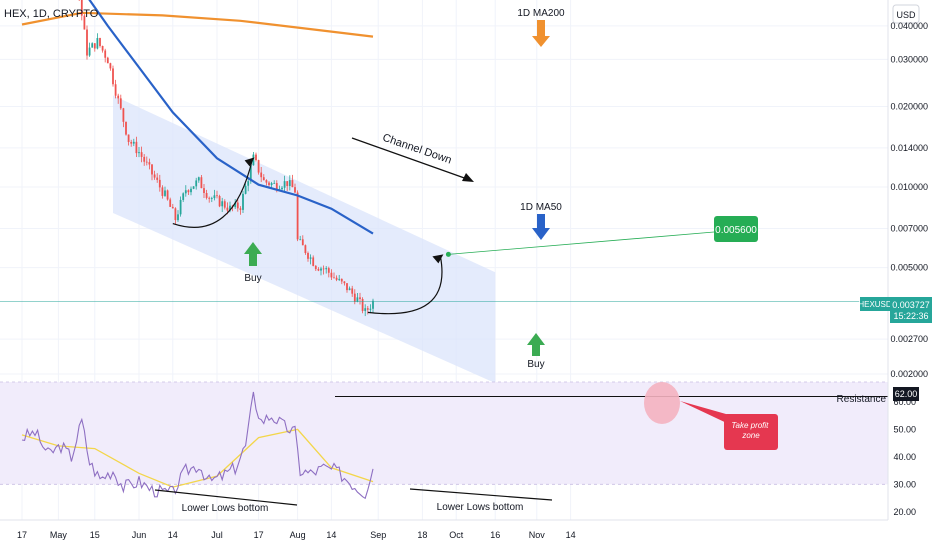  What do you see at coordinates (911, 310) in the screenshot?
I see `price-tag` at bounding box center [911, 310].